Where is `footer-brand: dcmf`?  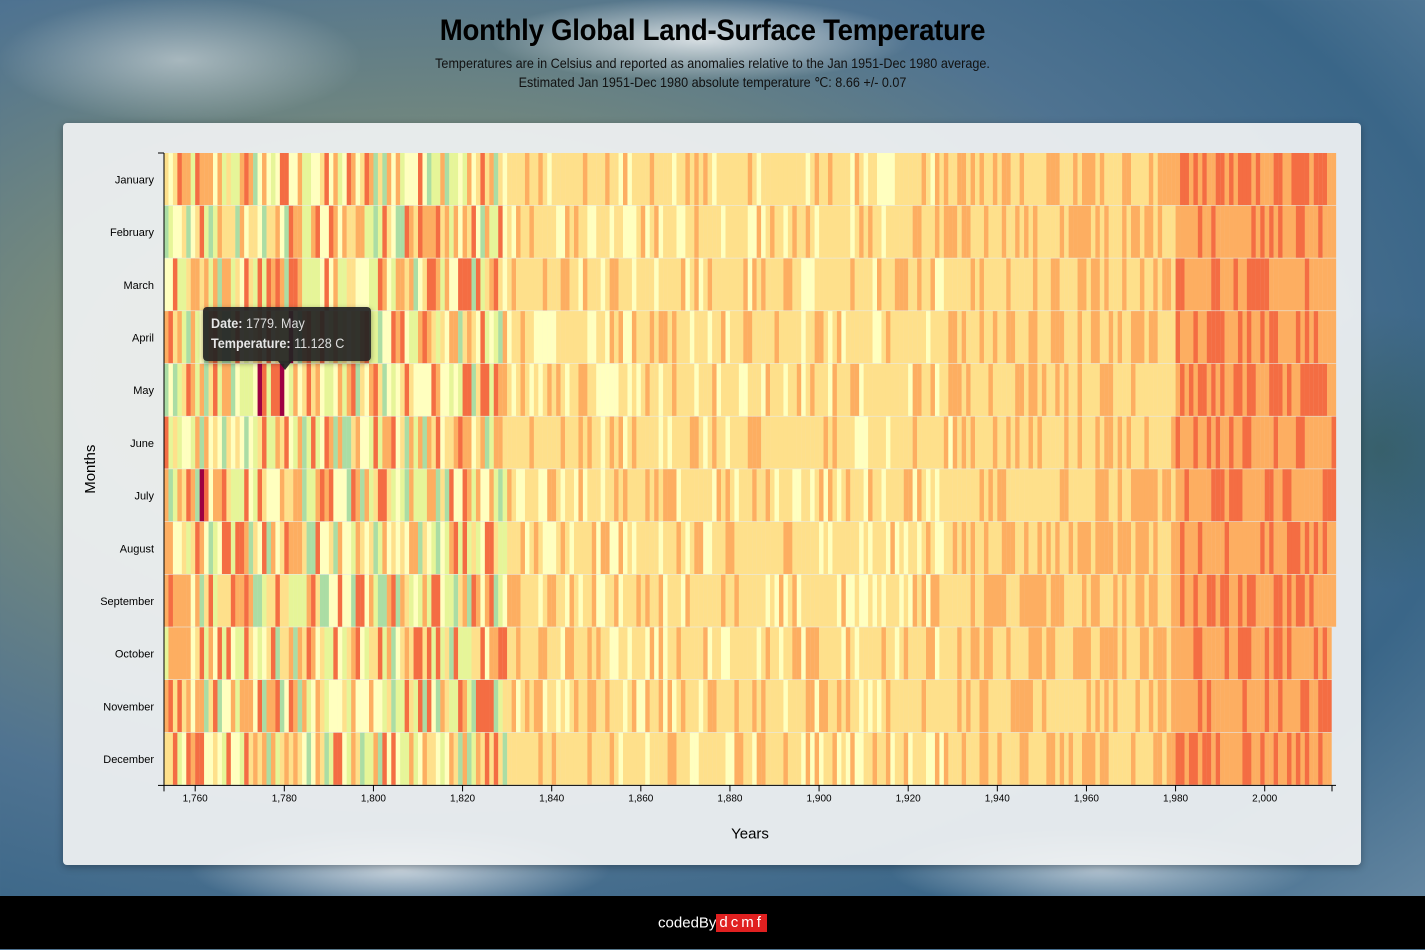 footer-brand: dcmf is located at coordinates (741, 923).